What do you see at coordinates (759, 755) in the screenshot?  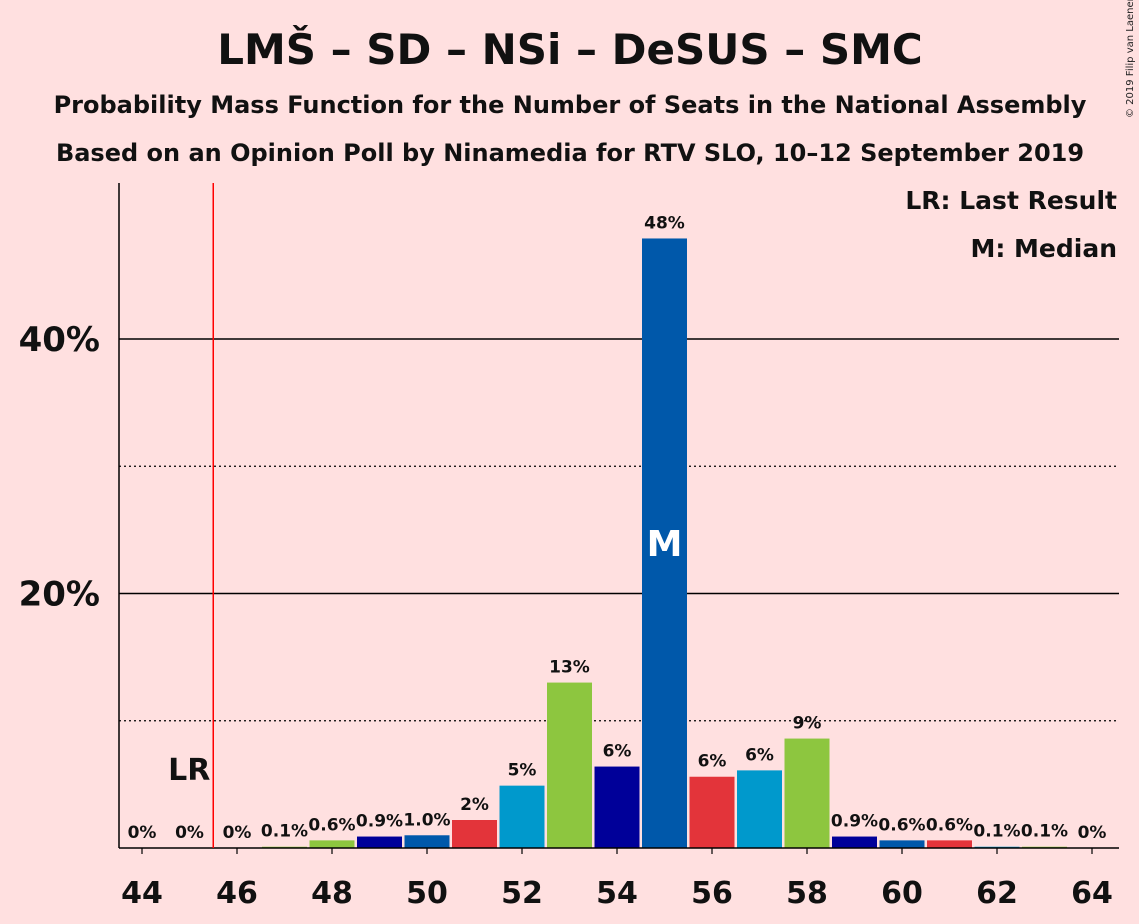 I see `bar-label-seat-57: 6%` at bounding box center [759, 755].